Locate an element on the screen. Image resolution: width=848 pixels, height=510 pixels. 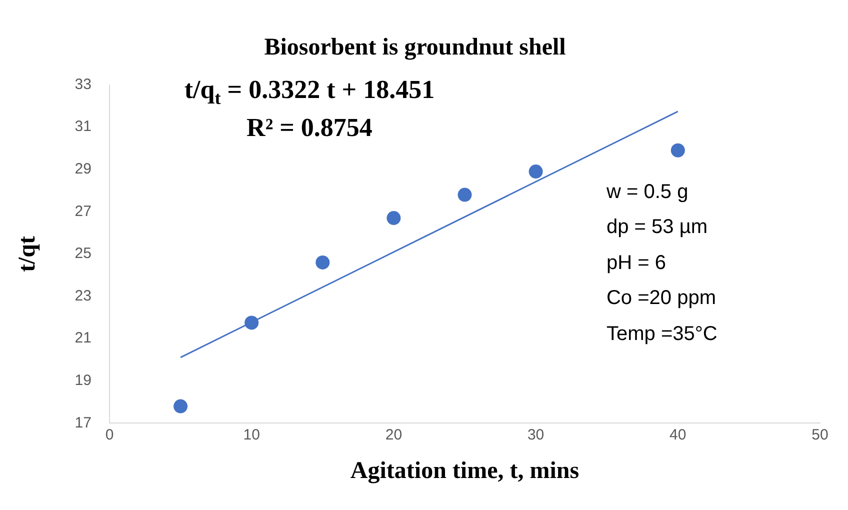
chart-title: Biosorbent is groundnut shell is located at coordinates (415, 47).